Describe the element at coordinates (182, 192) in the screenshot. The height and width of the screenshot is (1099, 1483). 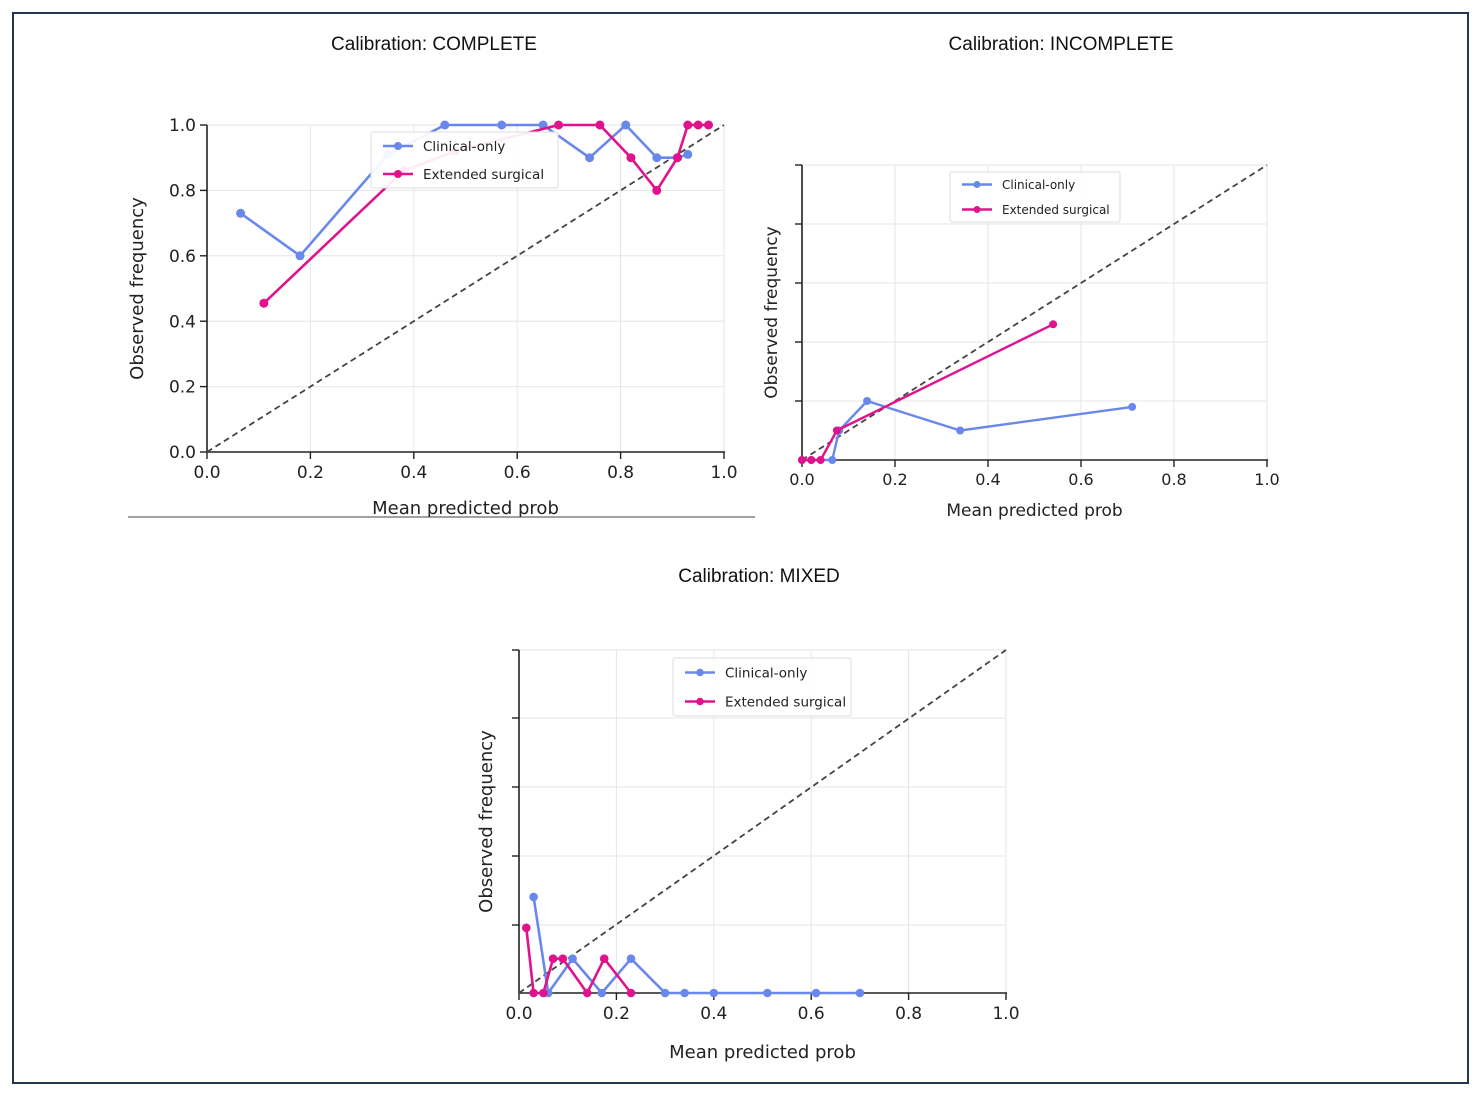
I see `y-tick-label: 0.8` at that location.